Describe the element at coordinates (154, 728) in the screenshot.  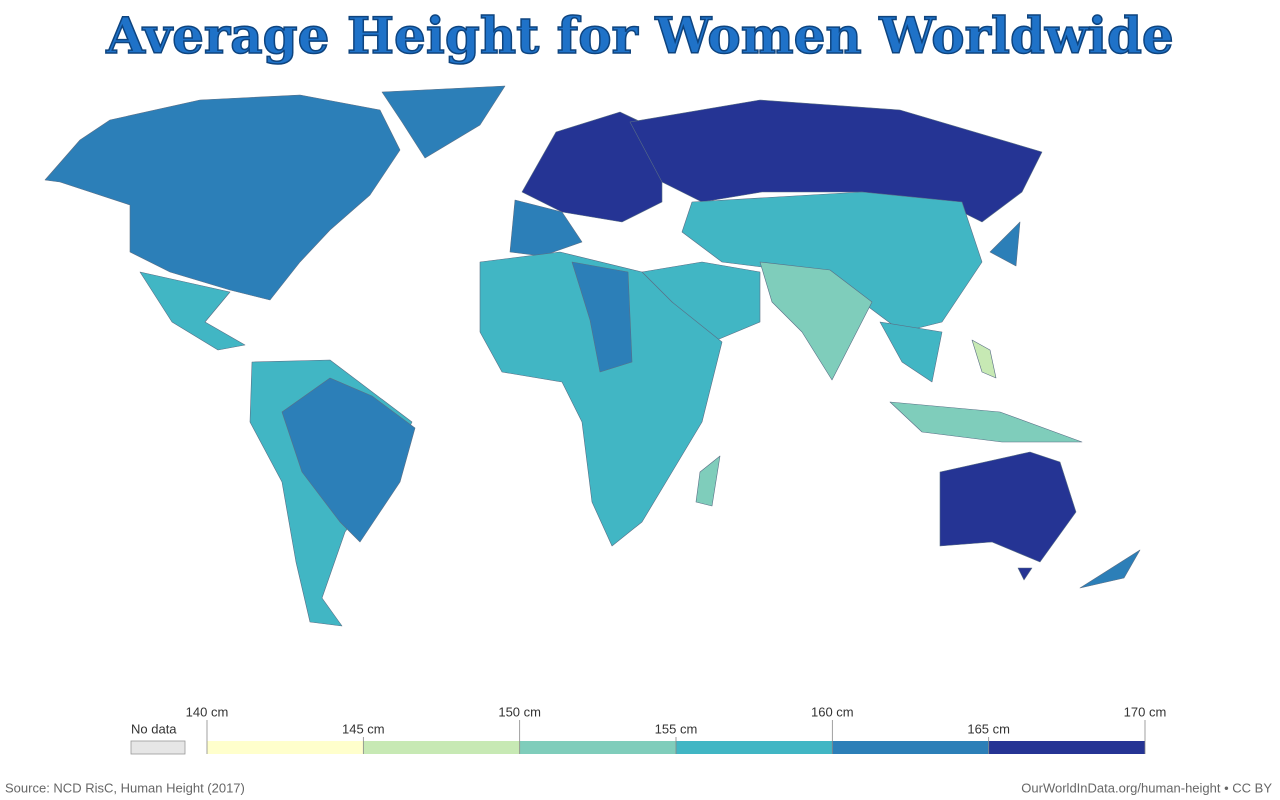
I see `no-data-label: No data` at that location.